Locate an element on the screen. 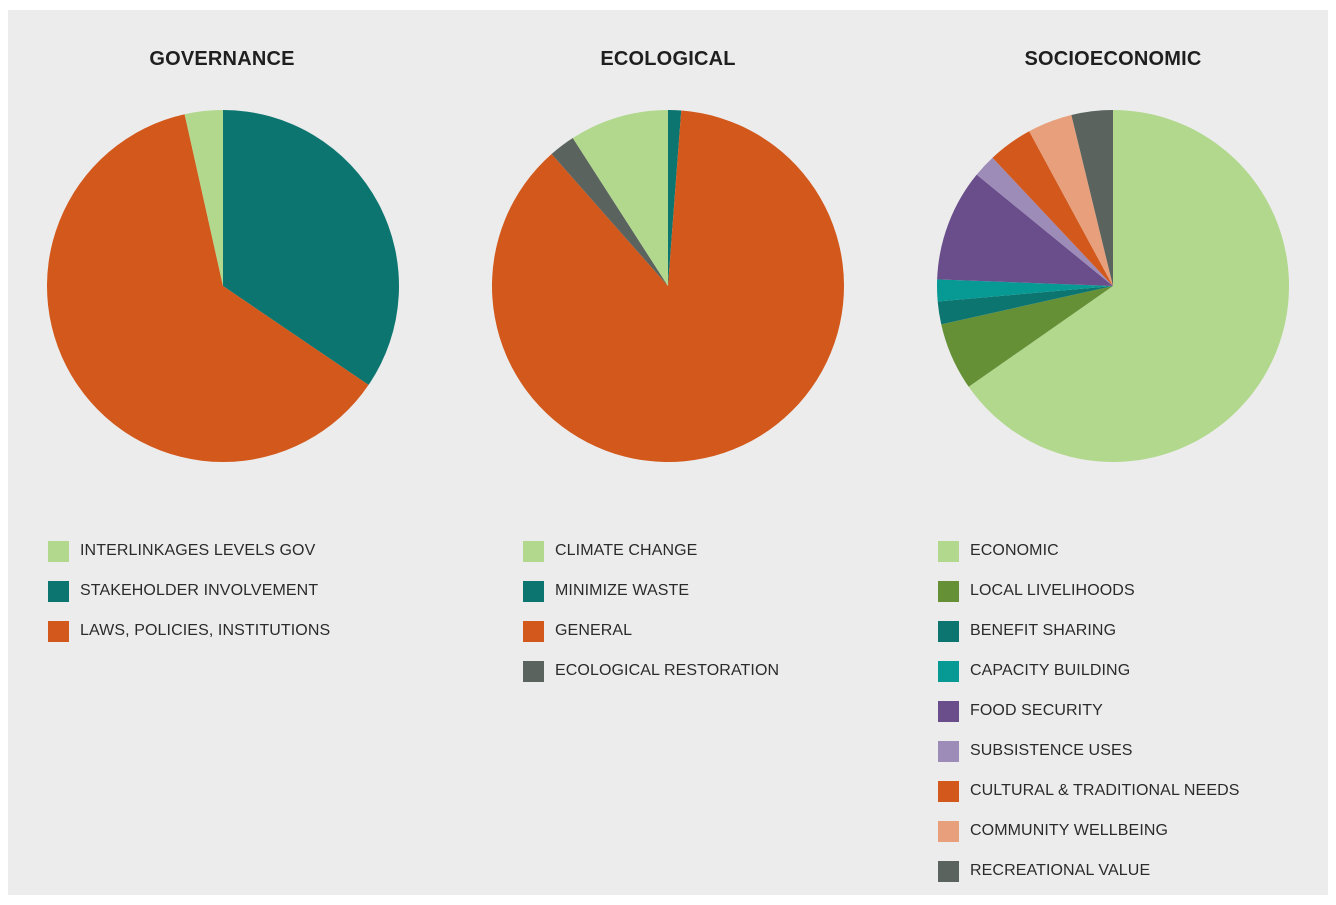 The height and width of the screenshot is (905, 1336). pie-slice-community-wellbeing is located at coordinates (1071, 200).